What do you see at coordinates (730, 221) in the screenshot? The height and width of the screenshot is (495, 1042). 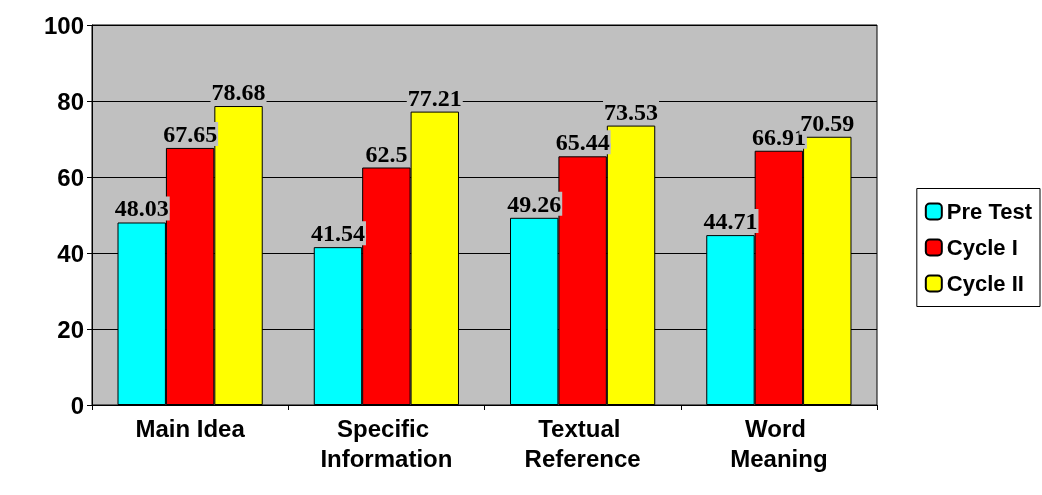 I see `data-label: 44.71` at bounding box center [730, 221].